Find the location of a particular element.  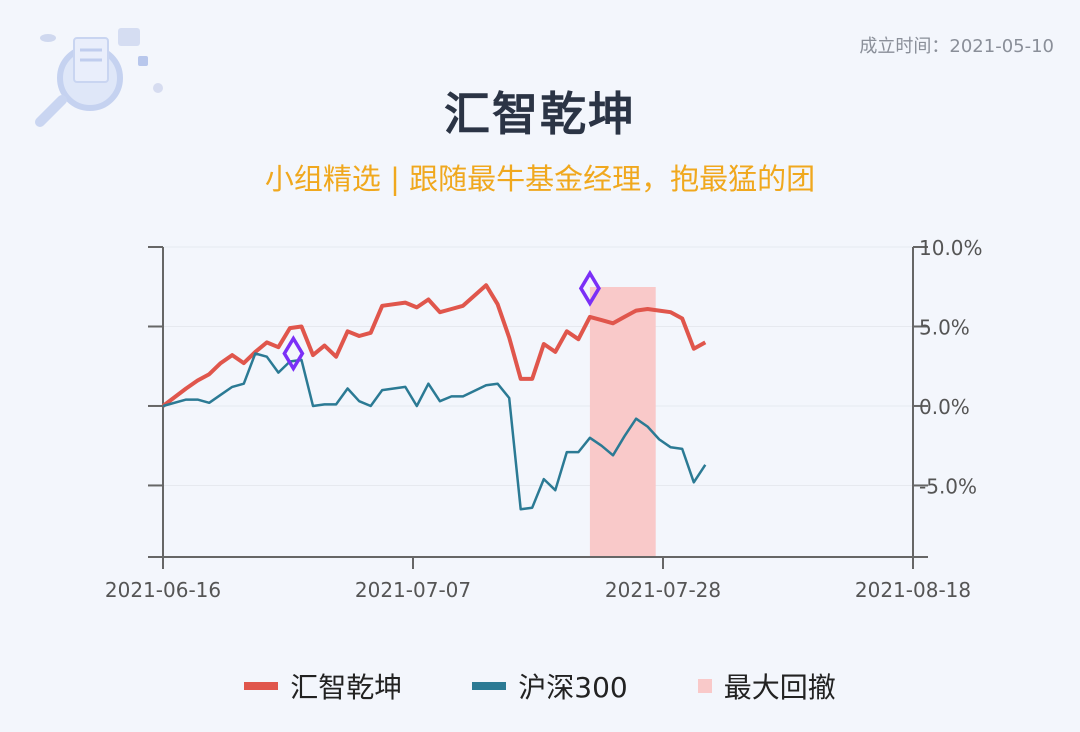

legend-item-fund: 汇智乾坤 is located at coordinates (323, 686).